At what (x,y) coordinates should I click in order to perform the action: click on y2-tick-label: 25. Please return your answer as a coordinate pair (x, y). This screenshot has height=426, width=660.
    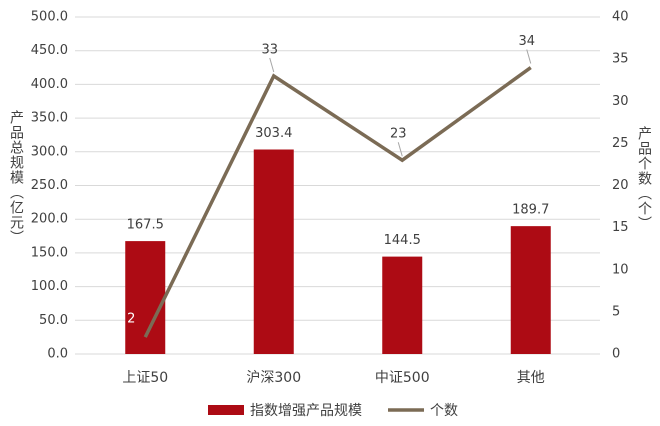
    Looking at the image, I should click on (620, 143).